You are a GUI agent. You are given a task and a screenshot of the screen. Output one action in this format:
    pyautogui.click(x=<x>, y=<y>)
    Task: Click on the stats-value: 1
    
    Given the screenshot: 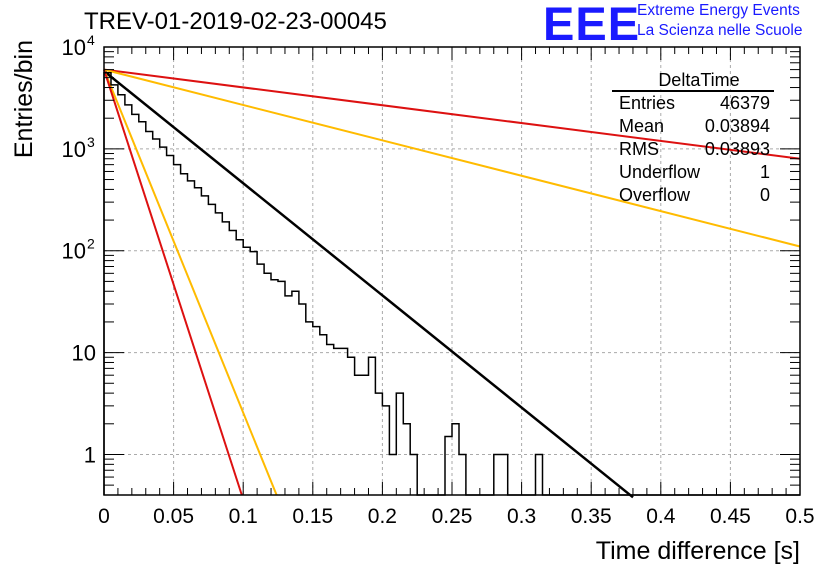 What is the action you would take?
    pyautogui.click(x=764, y=172)
    